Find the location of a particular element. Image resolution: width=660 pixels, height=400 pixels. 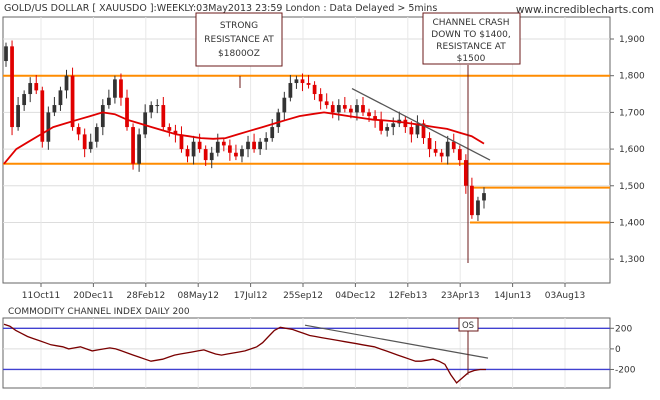

moving-average-line is located at coordinates (244, 138).